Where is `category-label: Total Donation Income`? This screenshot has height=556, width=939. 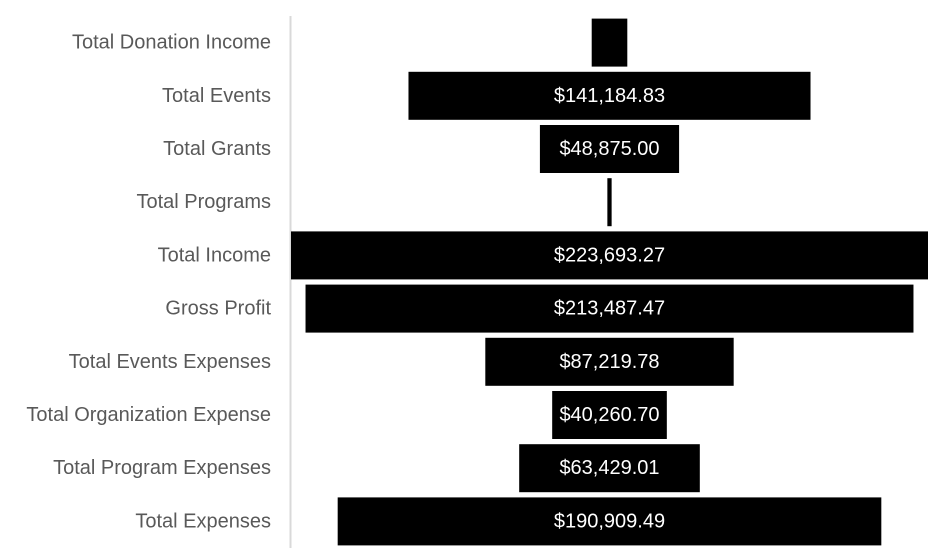 category-label: Total Donation Income is located at coordinates (171, 43).